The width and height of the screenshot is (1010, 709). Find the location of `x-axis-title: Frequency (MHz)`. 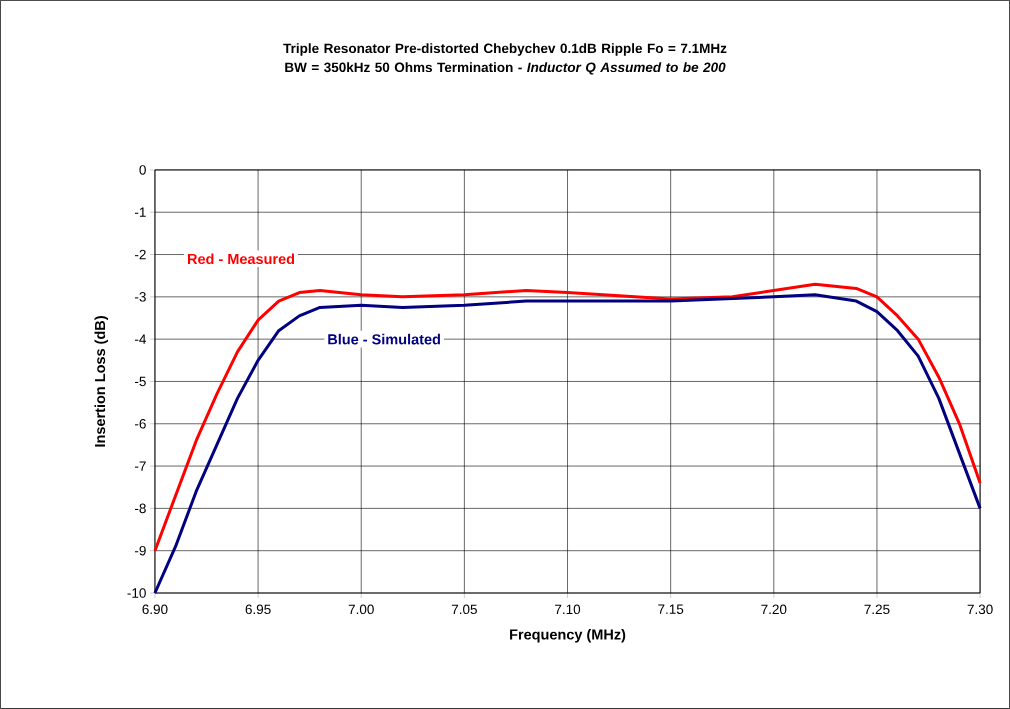

x-axis-title: Frequency (MHz) is located at coordinates (568, 635).